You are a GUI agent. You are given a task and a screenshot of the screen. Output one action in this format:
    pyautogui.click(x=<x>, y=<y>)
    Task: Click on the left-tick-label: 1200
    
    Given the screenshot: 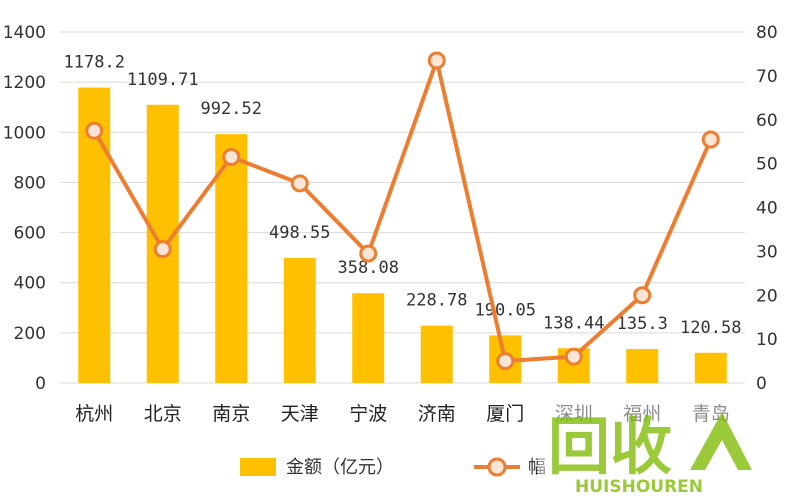 What is the action you would take?
    pyautogui.click(x=24, y=83)
    